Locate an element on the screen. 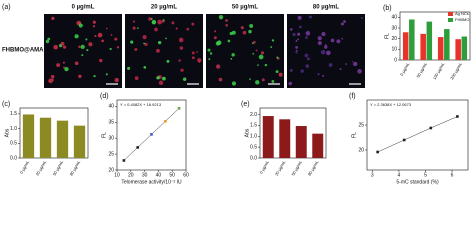 The height and width of the screenshot is (240, 474). panel-label: (b) is located at coordinates (387, 8).